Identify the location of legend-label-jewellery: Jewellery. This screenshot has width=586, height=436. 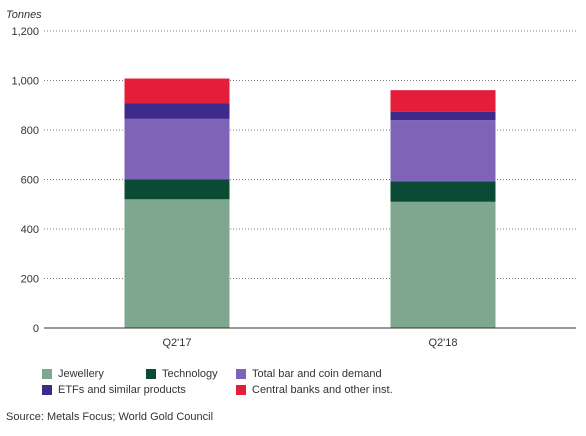
(81, 374).